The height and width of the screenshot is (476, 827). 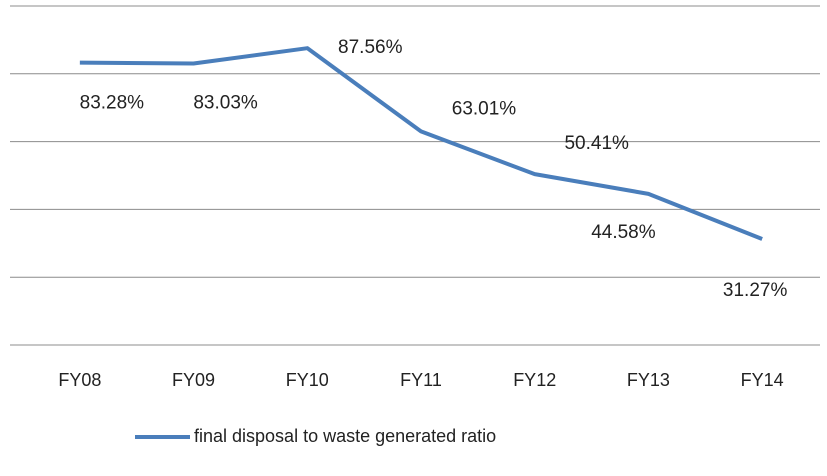 What do you see at coordinates (648, 380) in the screenshot?
I see `x-tick-label: FY13` at bounding box center [648, 380].